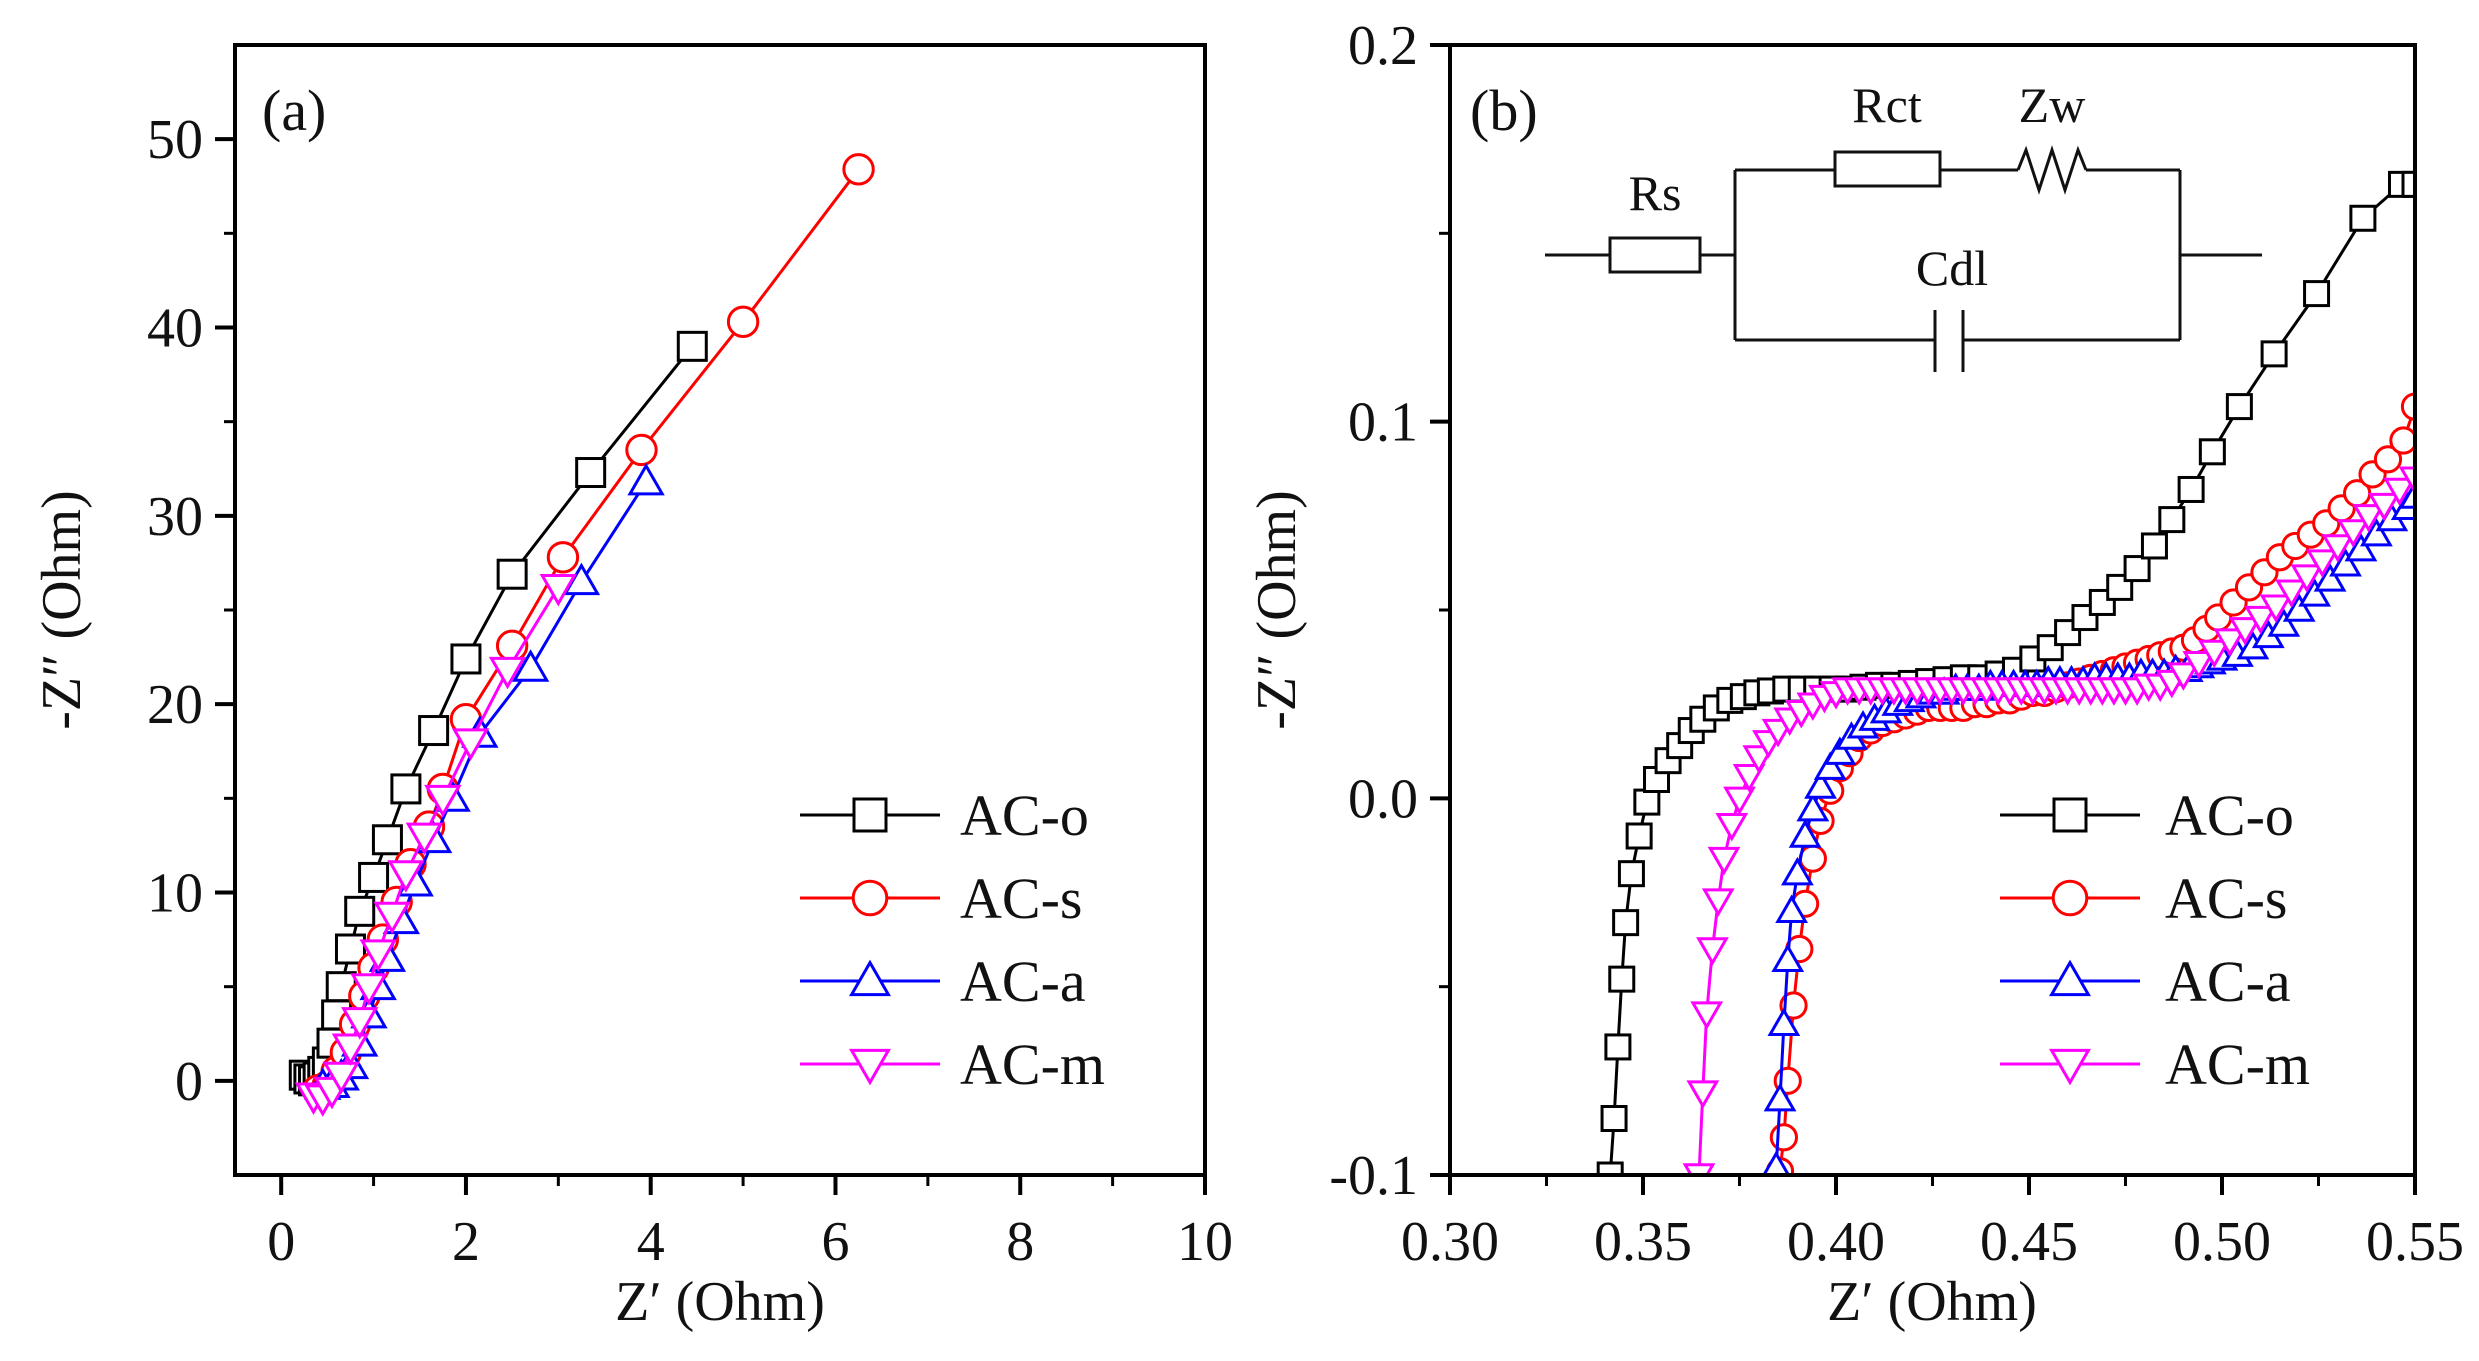  I want to click on x-tick-label-a-1: 2, so click(466, 1242).